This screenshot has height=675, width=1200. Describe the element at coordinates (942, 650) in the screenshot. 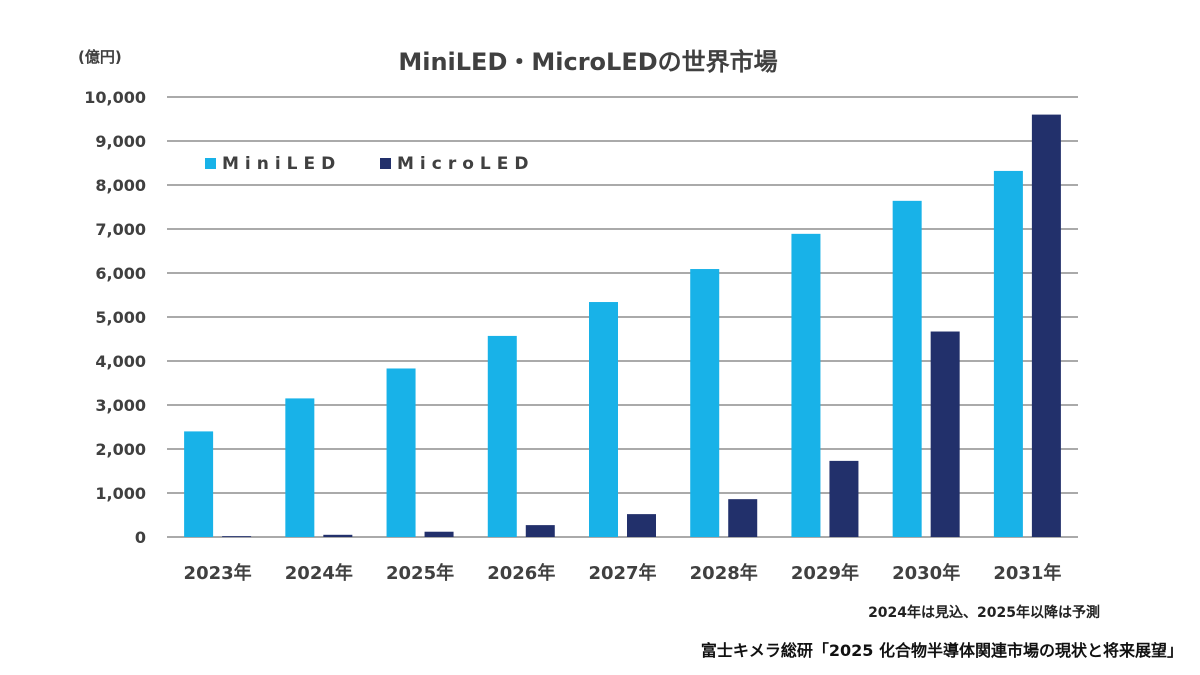

I see `source-citation: 富士キメラ総研「2025 化合物半導体関連市場の現状と将来展望」` at that location.